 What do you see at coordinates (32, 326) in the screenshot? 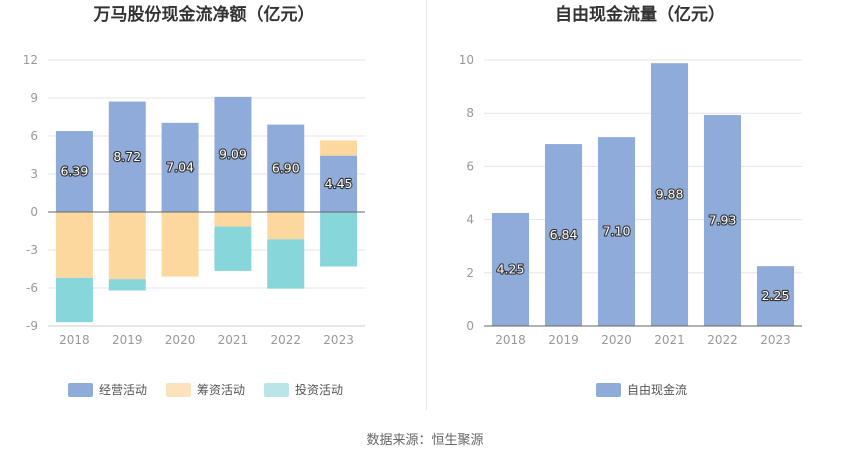
I see `y-tick-label: -9` at bounding box center [32, 326].